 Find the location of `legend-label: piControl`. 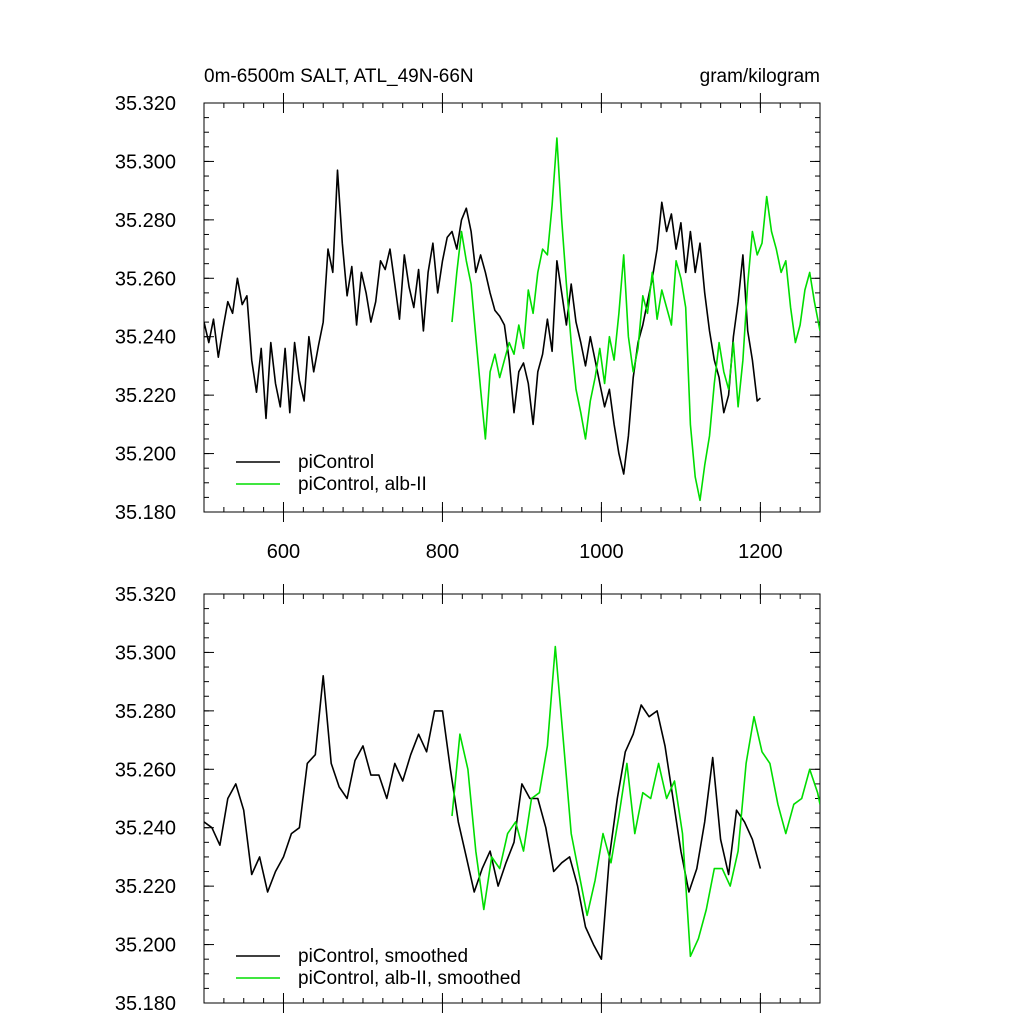

legend-label: piControl is located at coordinates (336, 462).